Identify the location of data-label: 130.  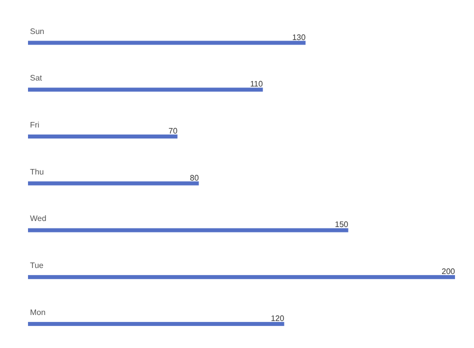
(299, 37).